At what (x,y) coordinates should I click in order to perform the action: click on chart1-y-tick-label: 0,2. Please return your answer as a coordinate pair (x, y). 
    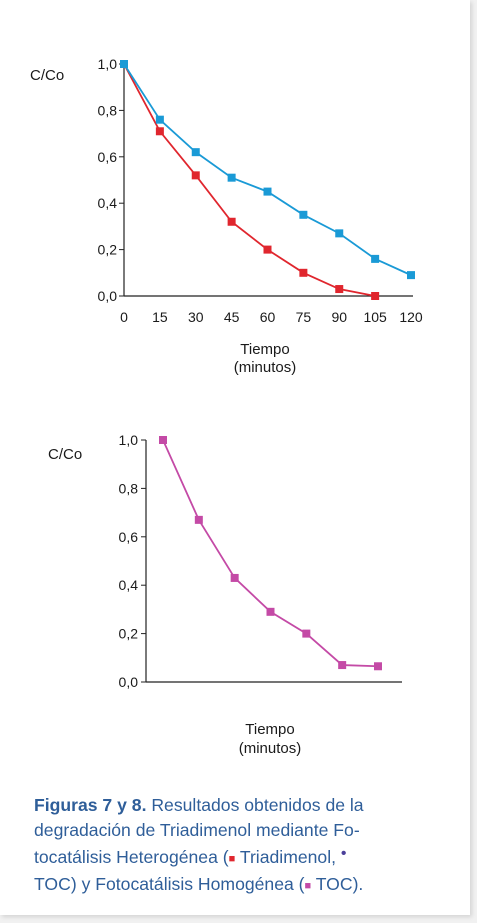
    Looking at the image, I should click on (108, 250).